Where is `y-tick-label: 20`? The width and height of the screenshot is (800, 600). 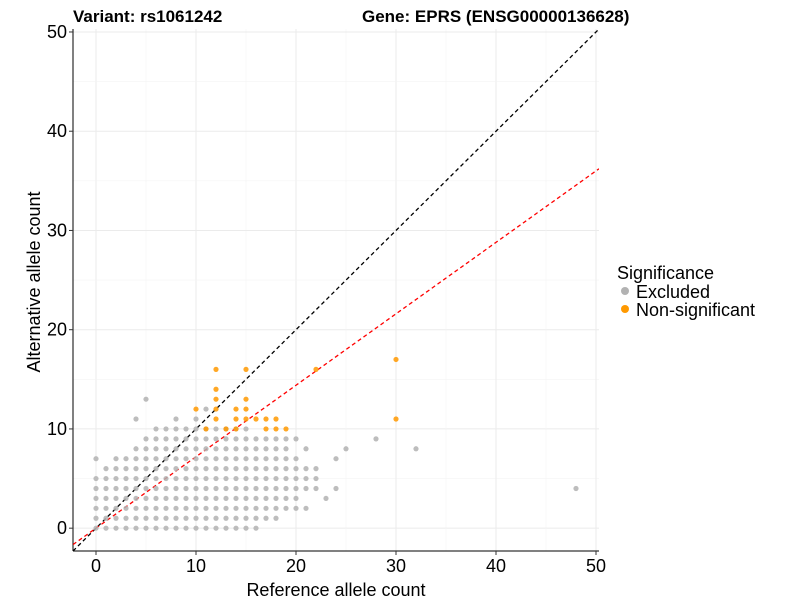 y-tick-label: 20 is located at coordinates (57, 330).